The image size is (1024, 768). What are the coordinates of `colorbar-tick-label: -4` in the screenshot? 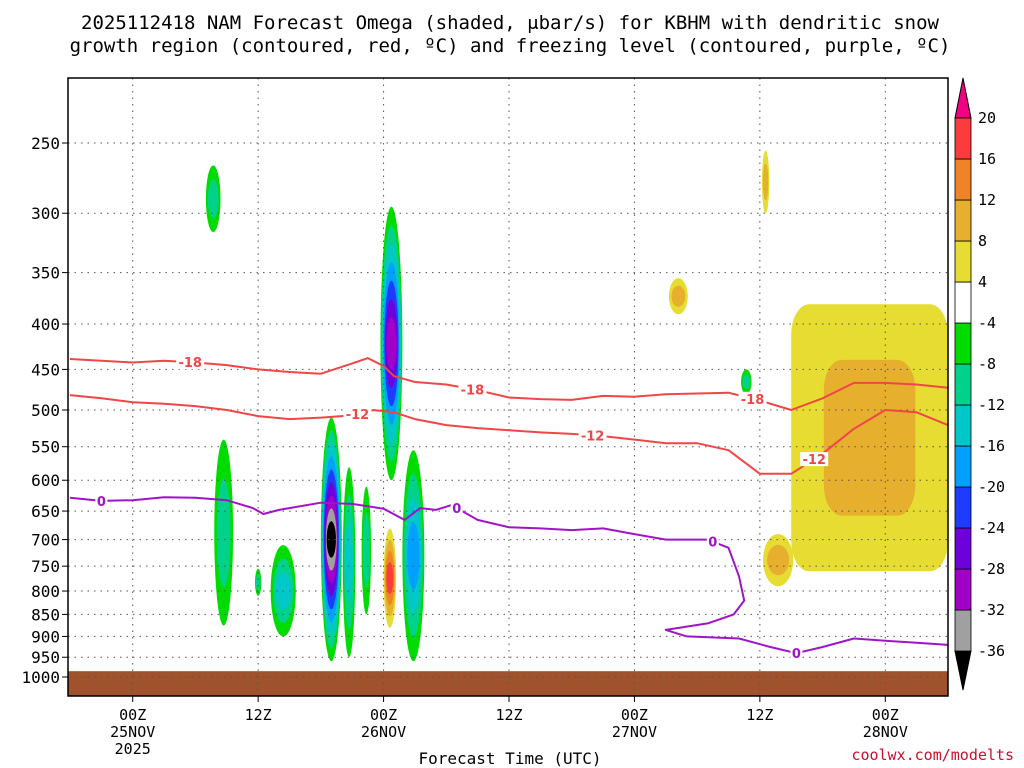 It's located at (987, 323).